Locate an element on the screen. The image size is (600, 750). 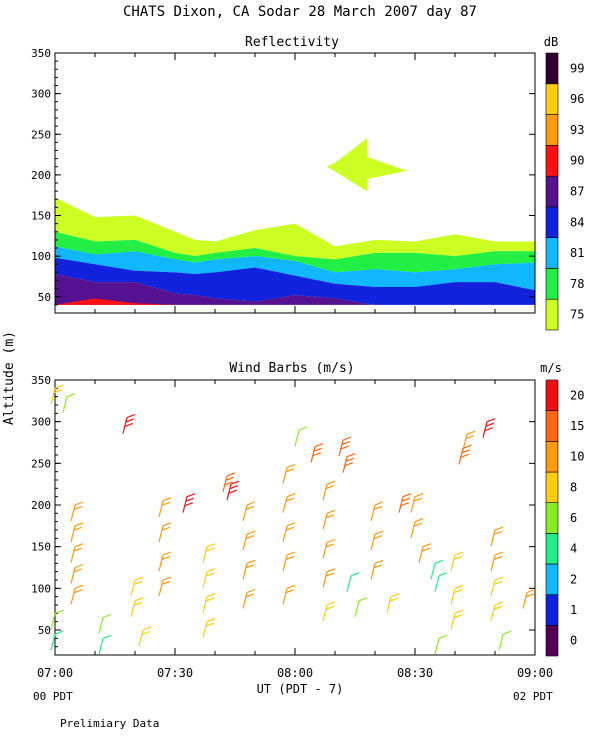
reflectivity-ytick-label: 150 is located at coordinates (41, 216).